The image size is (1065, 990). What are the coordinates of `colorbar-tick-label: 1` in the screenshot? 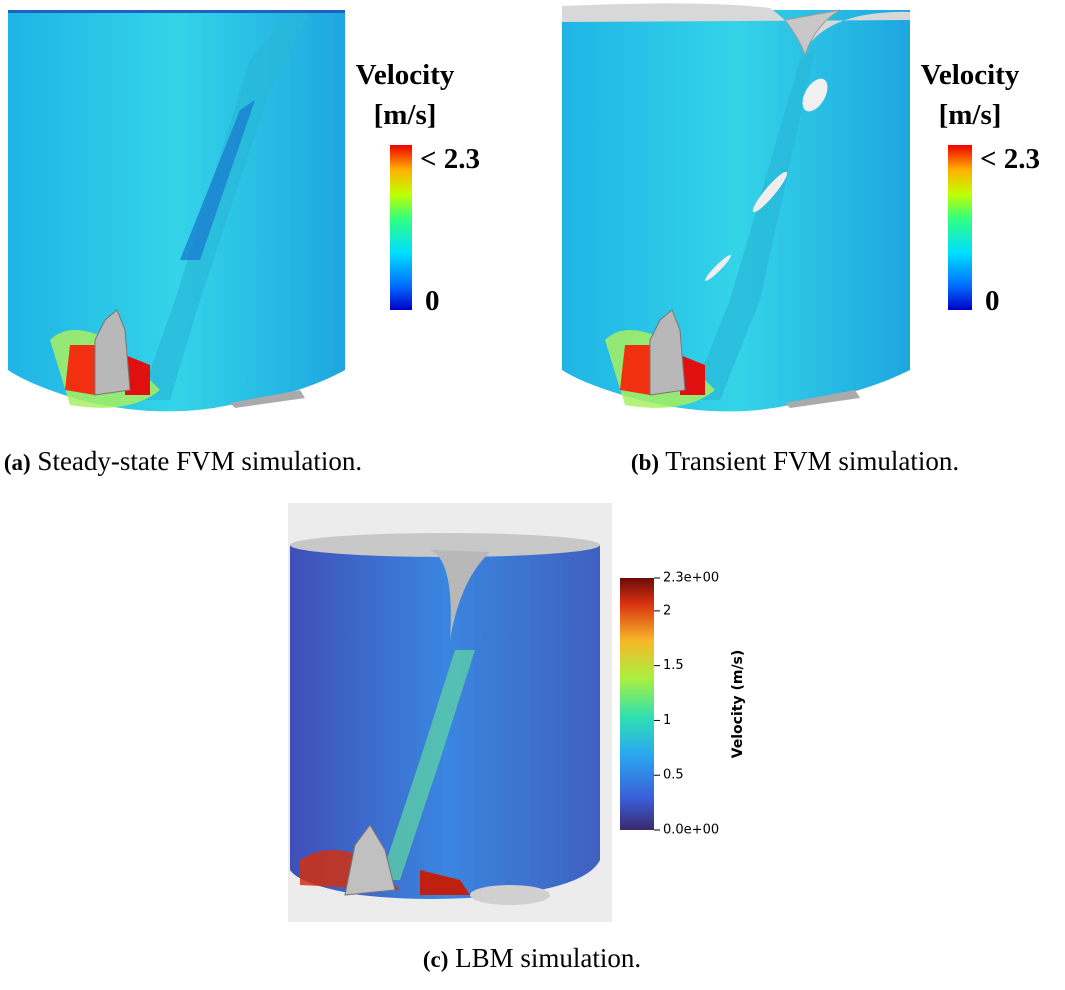 It's located at (667, 720).